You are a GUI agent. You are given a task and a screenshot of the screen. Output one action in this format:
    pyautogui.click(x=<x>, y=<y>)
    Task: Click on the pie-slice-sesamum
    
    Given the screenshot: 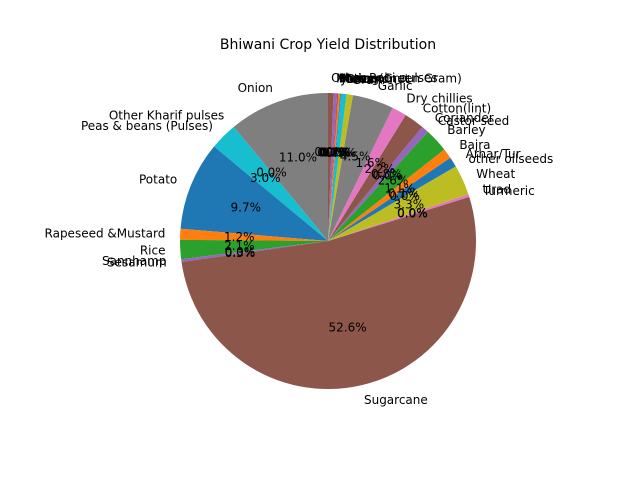 What is the action you would take?
    pyautogui.click(x=254, y=252)
    